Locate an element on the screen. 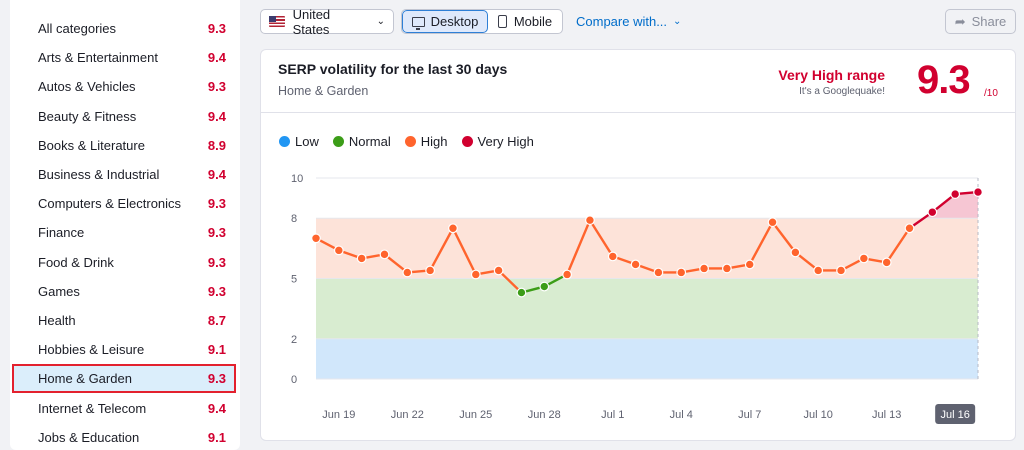  category-name: Hobbies & Leisure is located at coordinates (91, 350).